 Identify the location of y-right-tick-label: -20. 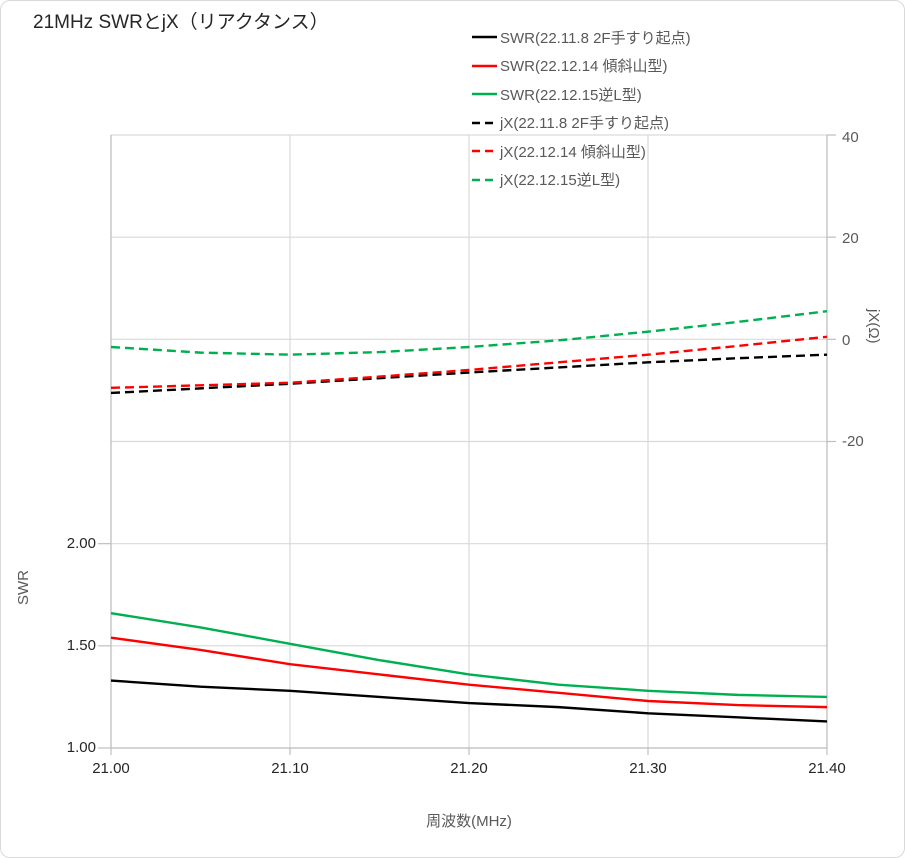
(853, 441).